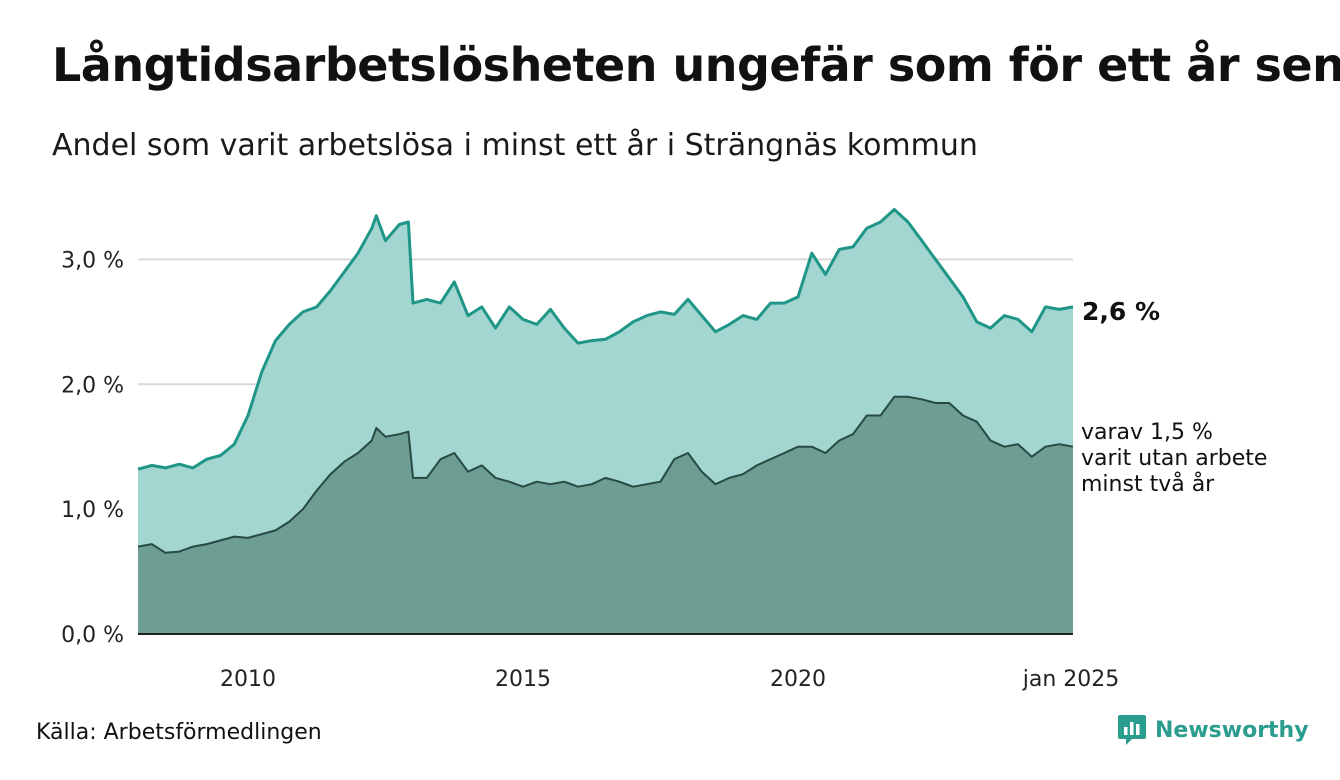 The image size is (1340, 780). I want to click on y-tick-label: 3,0 %, so click(92, 260).